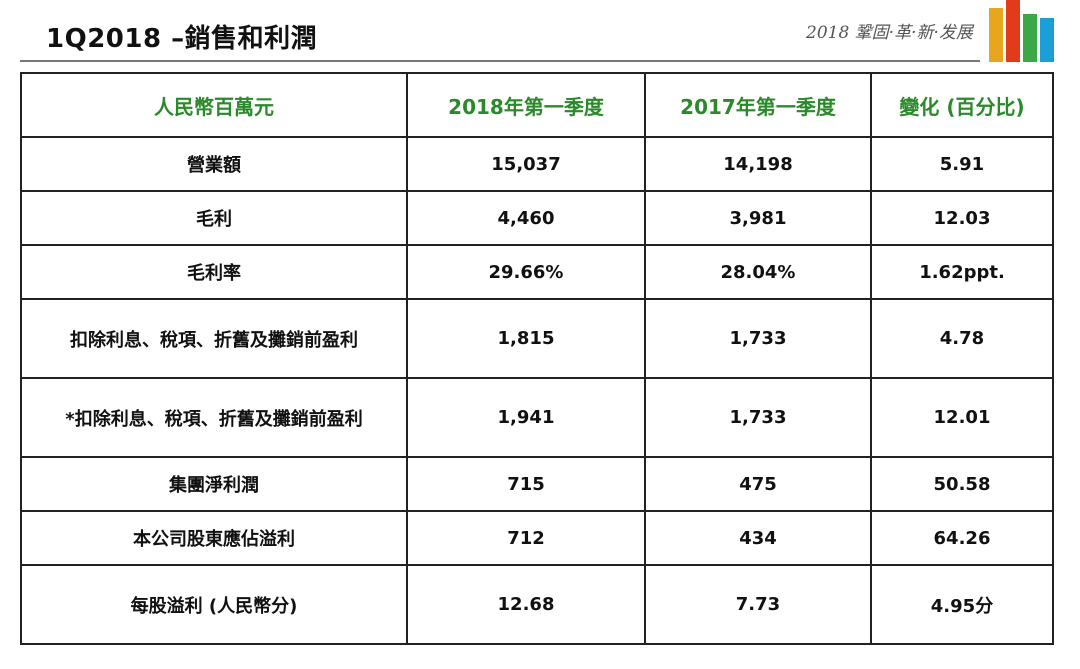 This screenshot has width=1080, height=669. What do you see at coordinates (962, 338) in the screenshot?
I see `cell-change: 4.78` at bounding box center [962, 338].